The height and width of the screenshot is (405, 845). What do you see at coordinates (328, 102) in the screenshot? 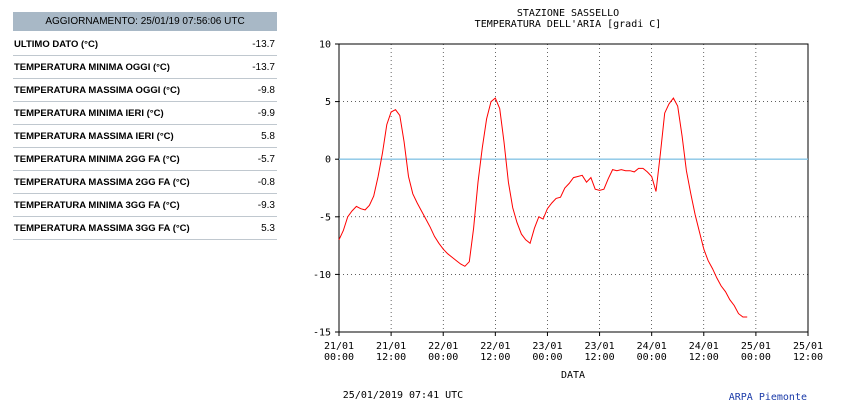
I see `y-tick-label: 5` at bounding box center [328, 102].